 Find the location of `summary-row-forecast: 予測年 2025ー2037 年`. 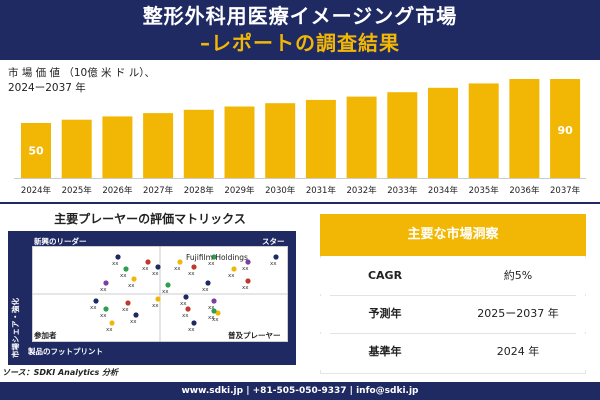

summary-row-forecast: 予測年 2025ー2037 年 is located at coordinates (453, 314).